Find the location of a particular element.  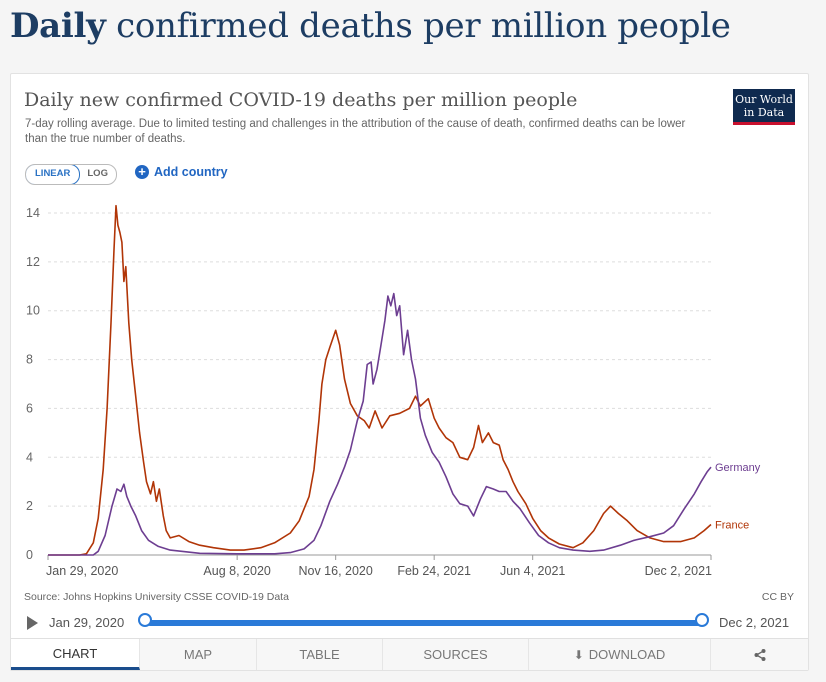

tab-sources-label: SOURCES is located at coordinates (455, 654).